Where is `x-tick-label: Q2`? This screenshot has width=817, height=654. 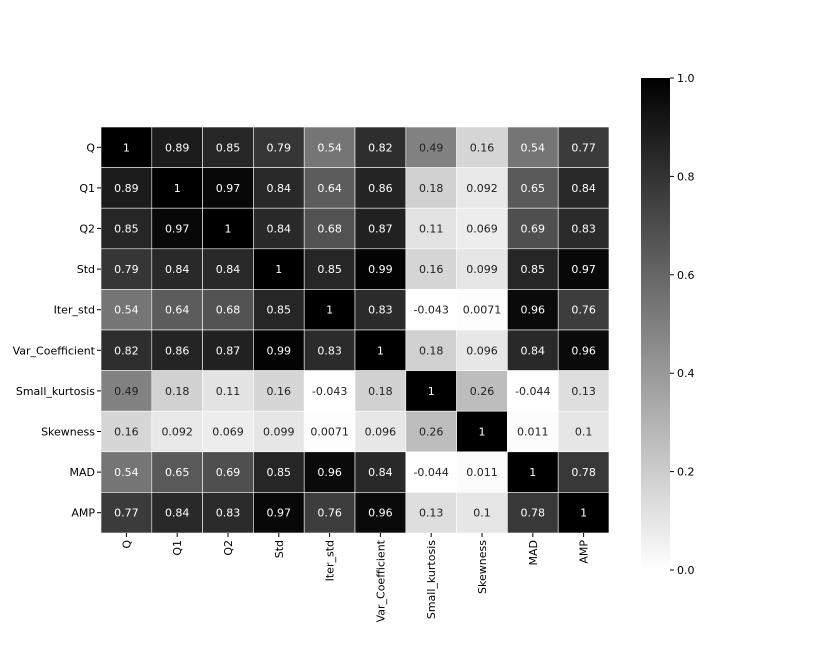 x-tick-label: Q2 is located at coordinates (228, 548).